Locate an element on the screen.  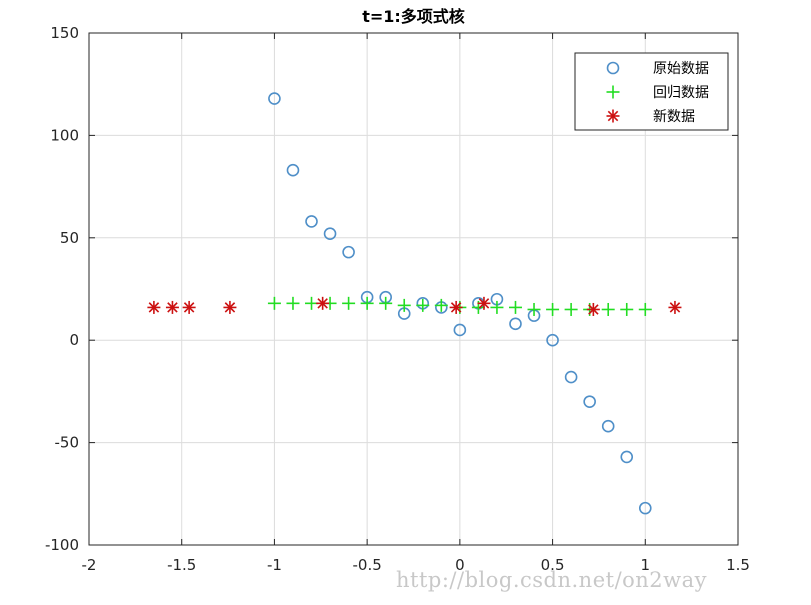
y-tick-label: 150 is located at coordinates (64, 33).